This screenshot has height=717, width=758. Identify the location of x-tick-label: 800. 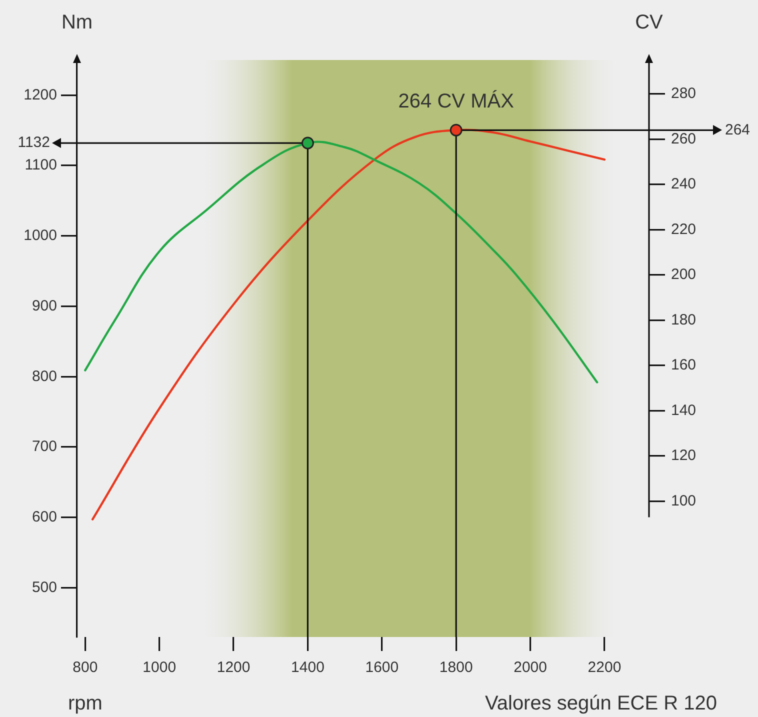
(85, 667).